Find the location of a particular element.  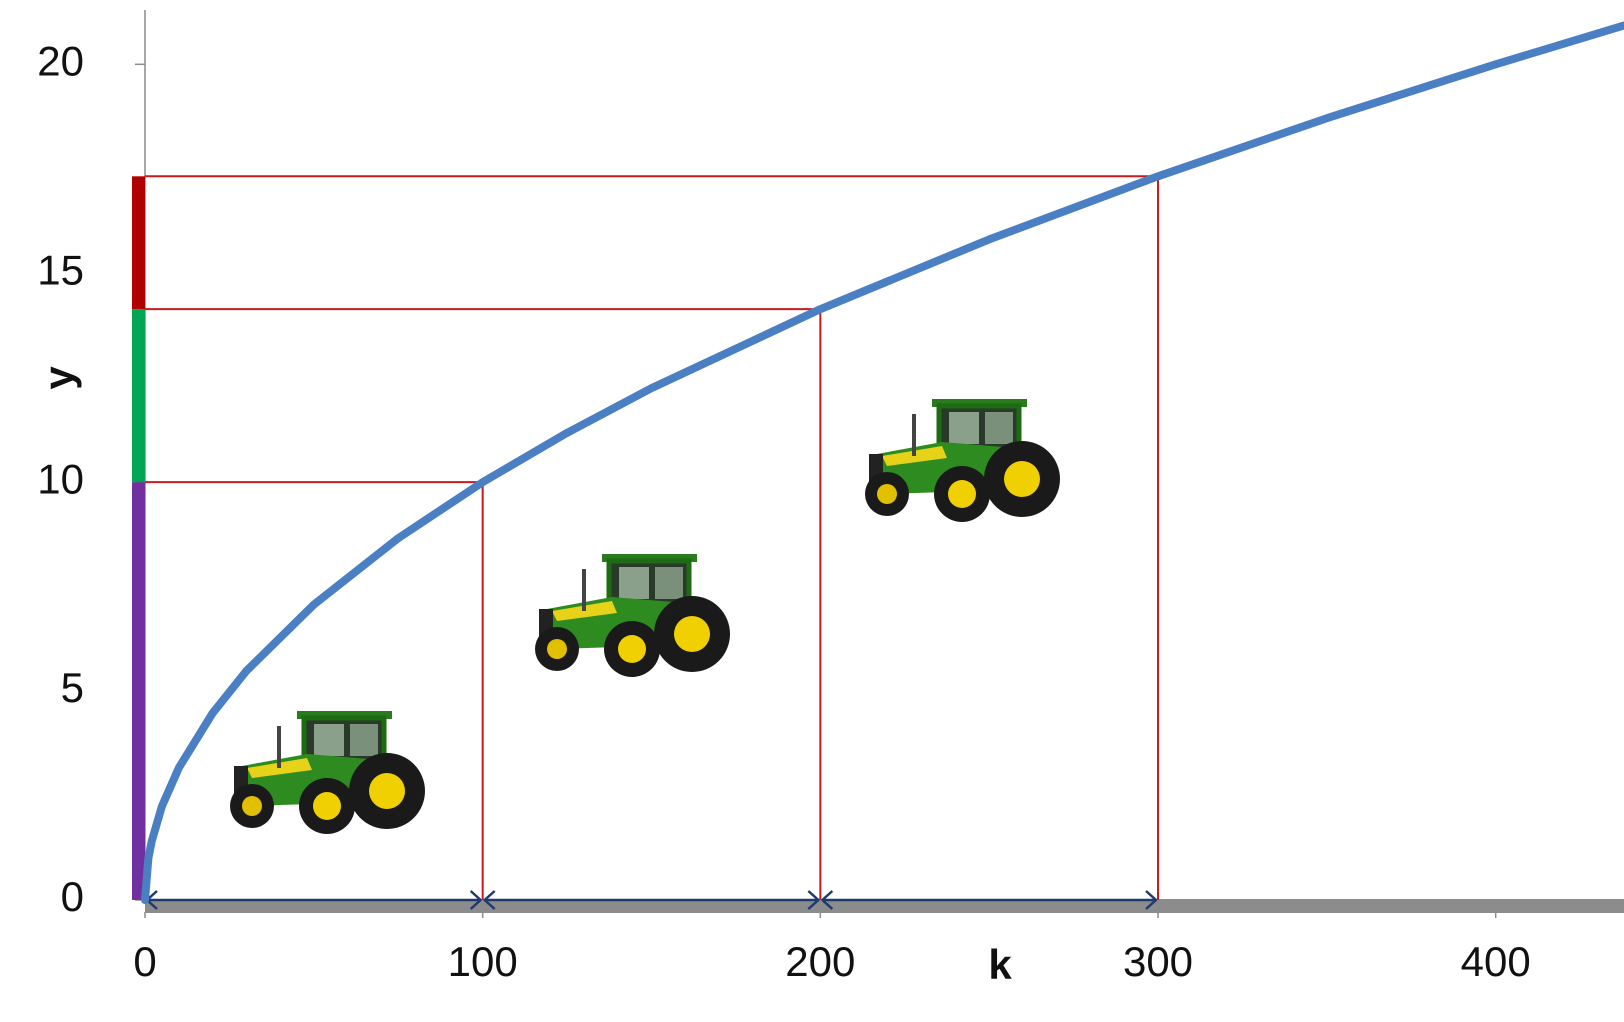

x-axis-label: k is located at coordinates (1000, 964).